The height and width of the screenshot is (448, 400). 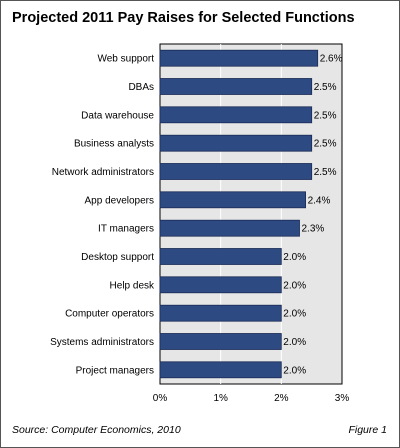 What do you see at coordinates (117, 115) in the screenshot?
I see `category-label: Data warehouse` at bounding box center [117, 115].